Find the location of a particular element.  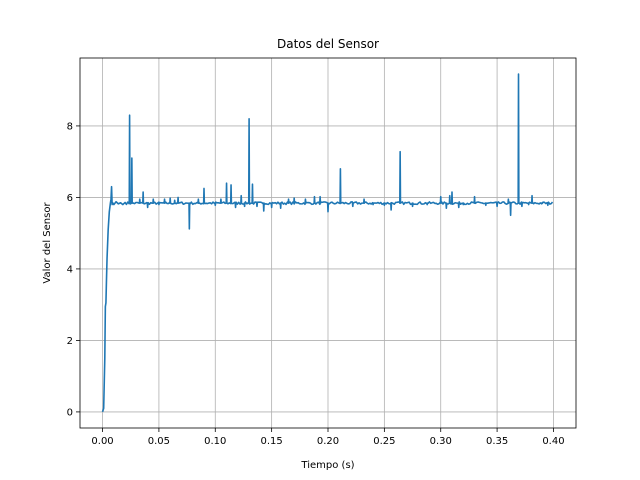

y-tick-label: 8 is located at coordinates (70, 126).